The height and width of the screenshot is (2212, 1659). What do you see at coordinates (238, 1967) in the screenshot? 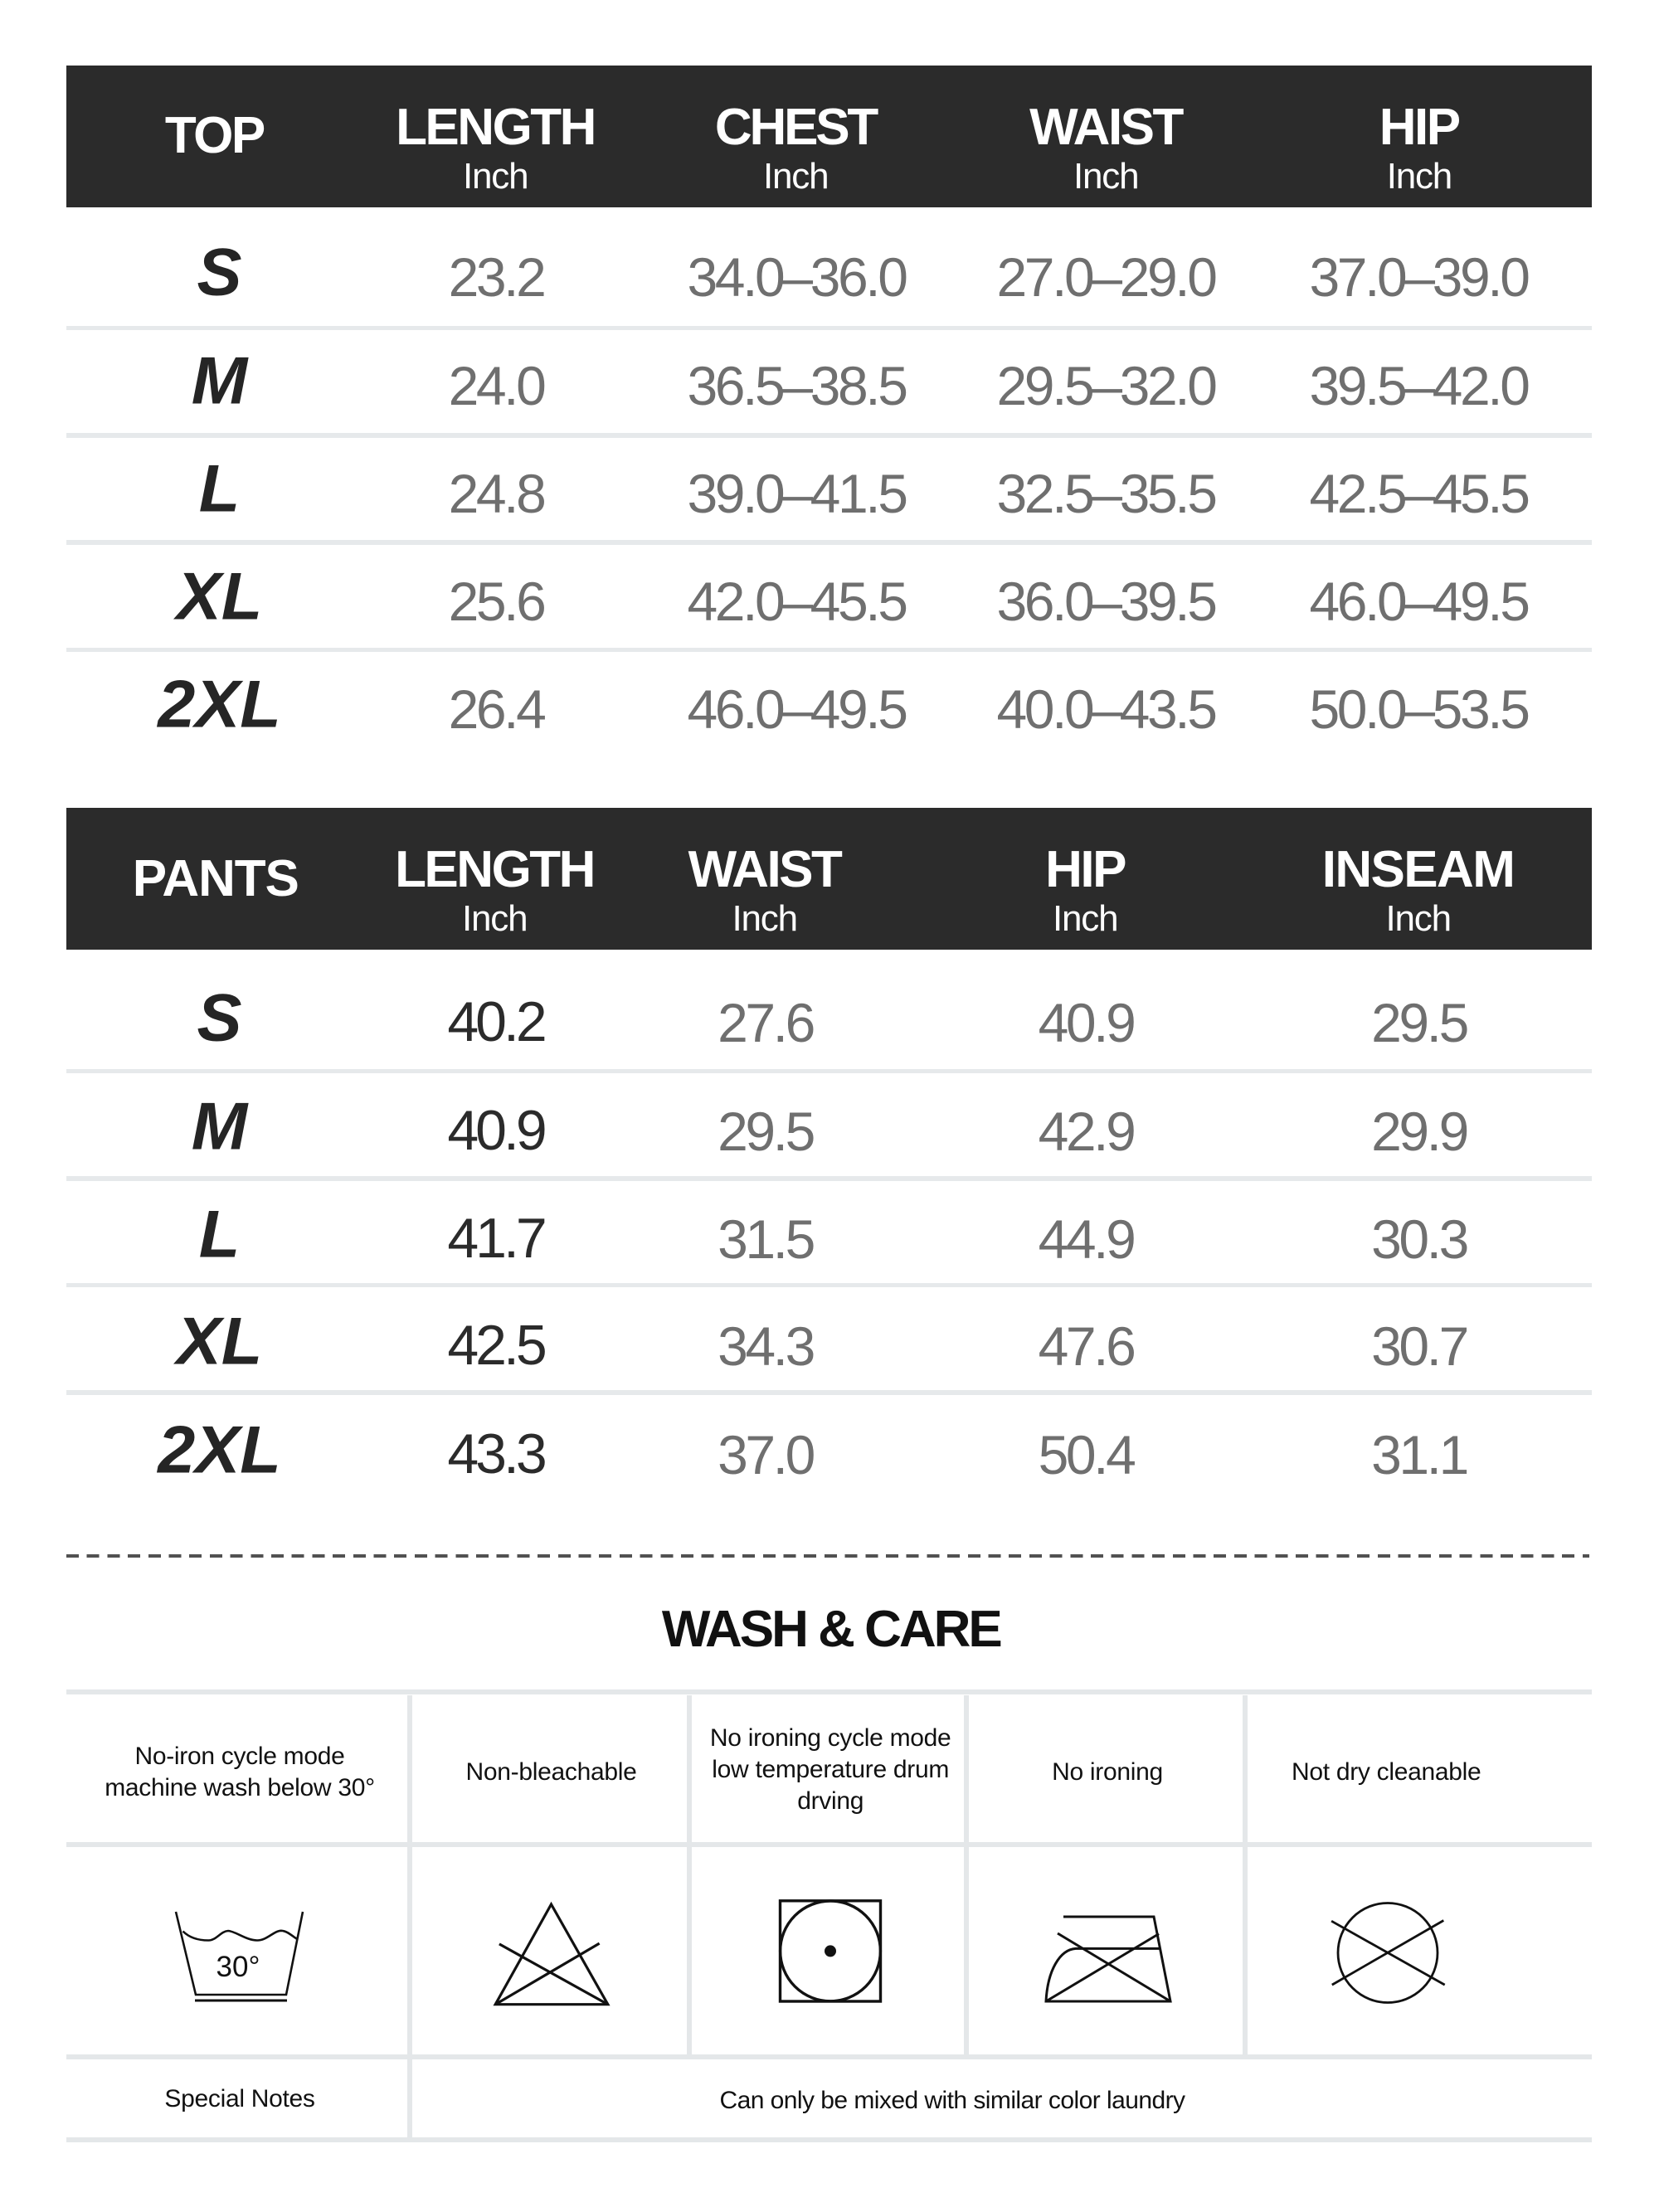
I see `svg-text: 30°` at bounding box center [238, 1967].